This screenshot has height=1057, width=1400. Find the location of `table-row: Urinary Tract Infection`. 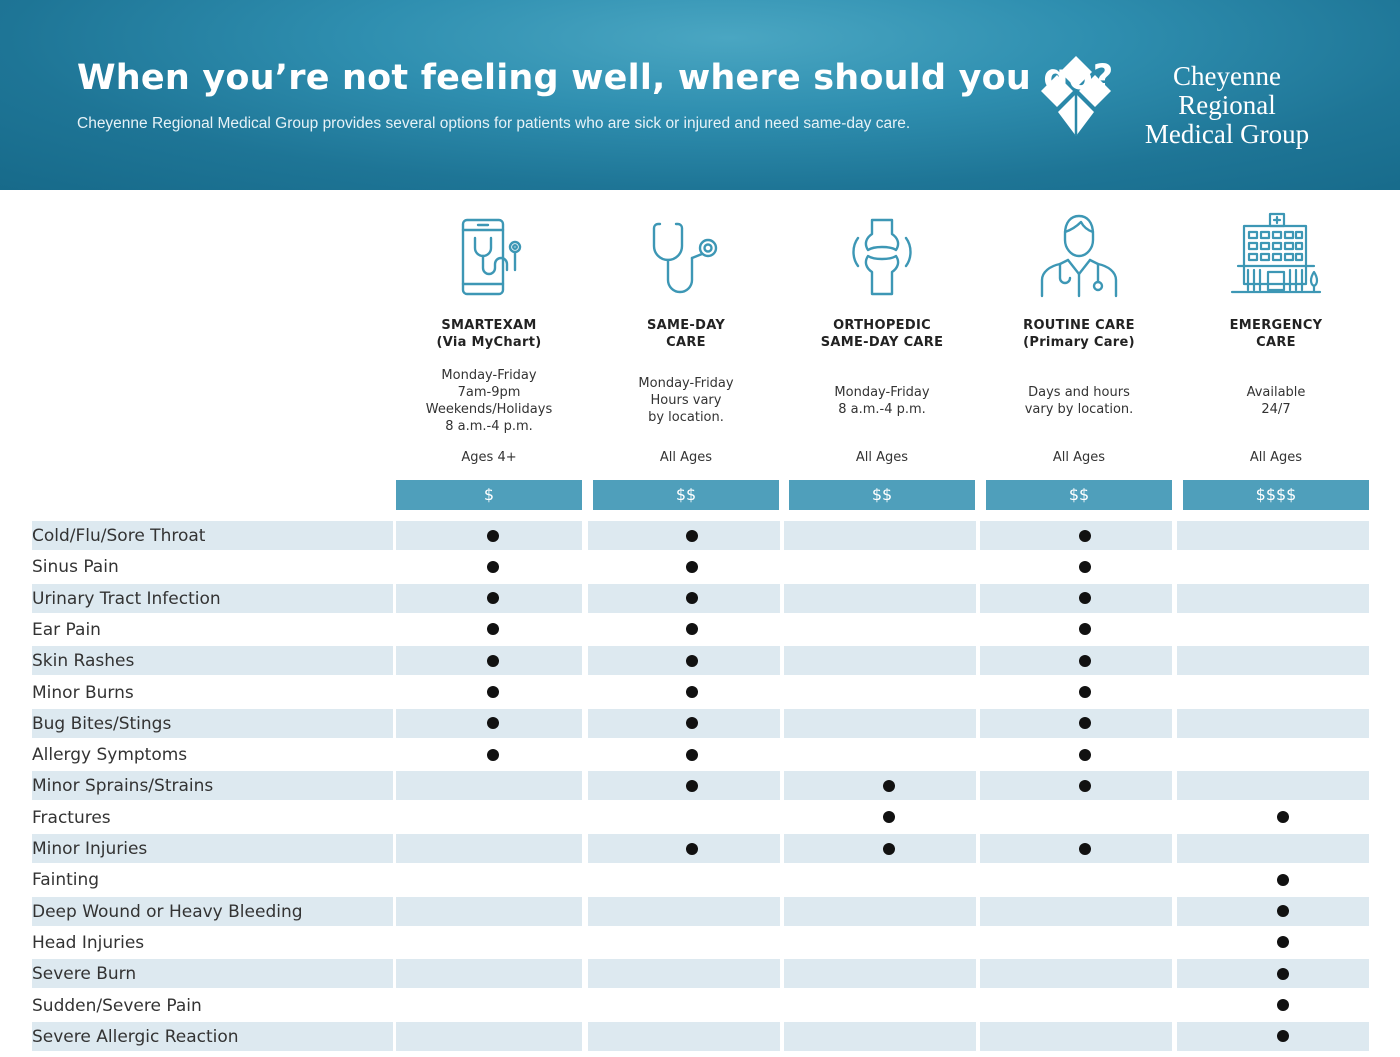

table-row: Urinary Tract Infection is located at coordinates (700, 598).